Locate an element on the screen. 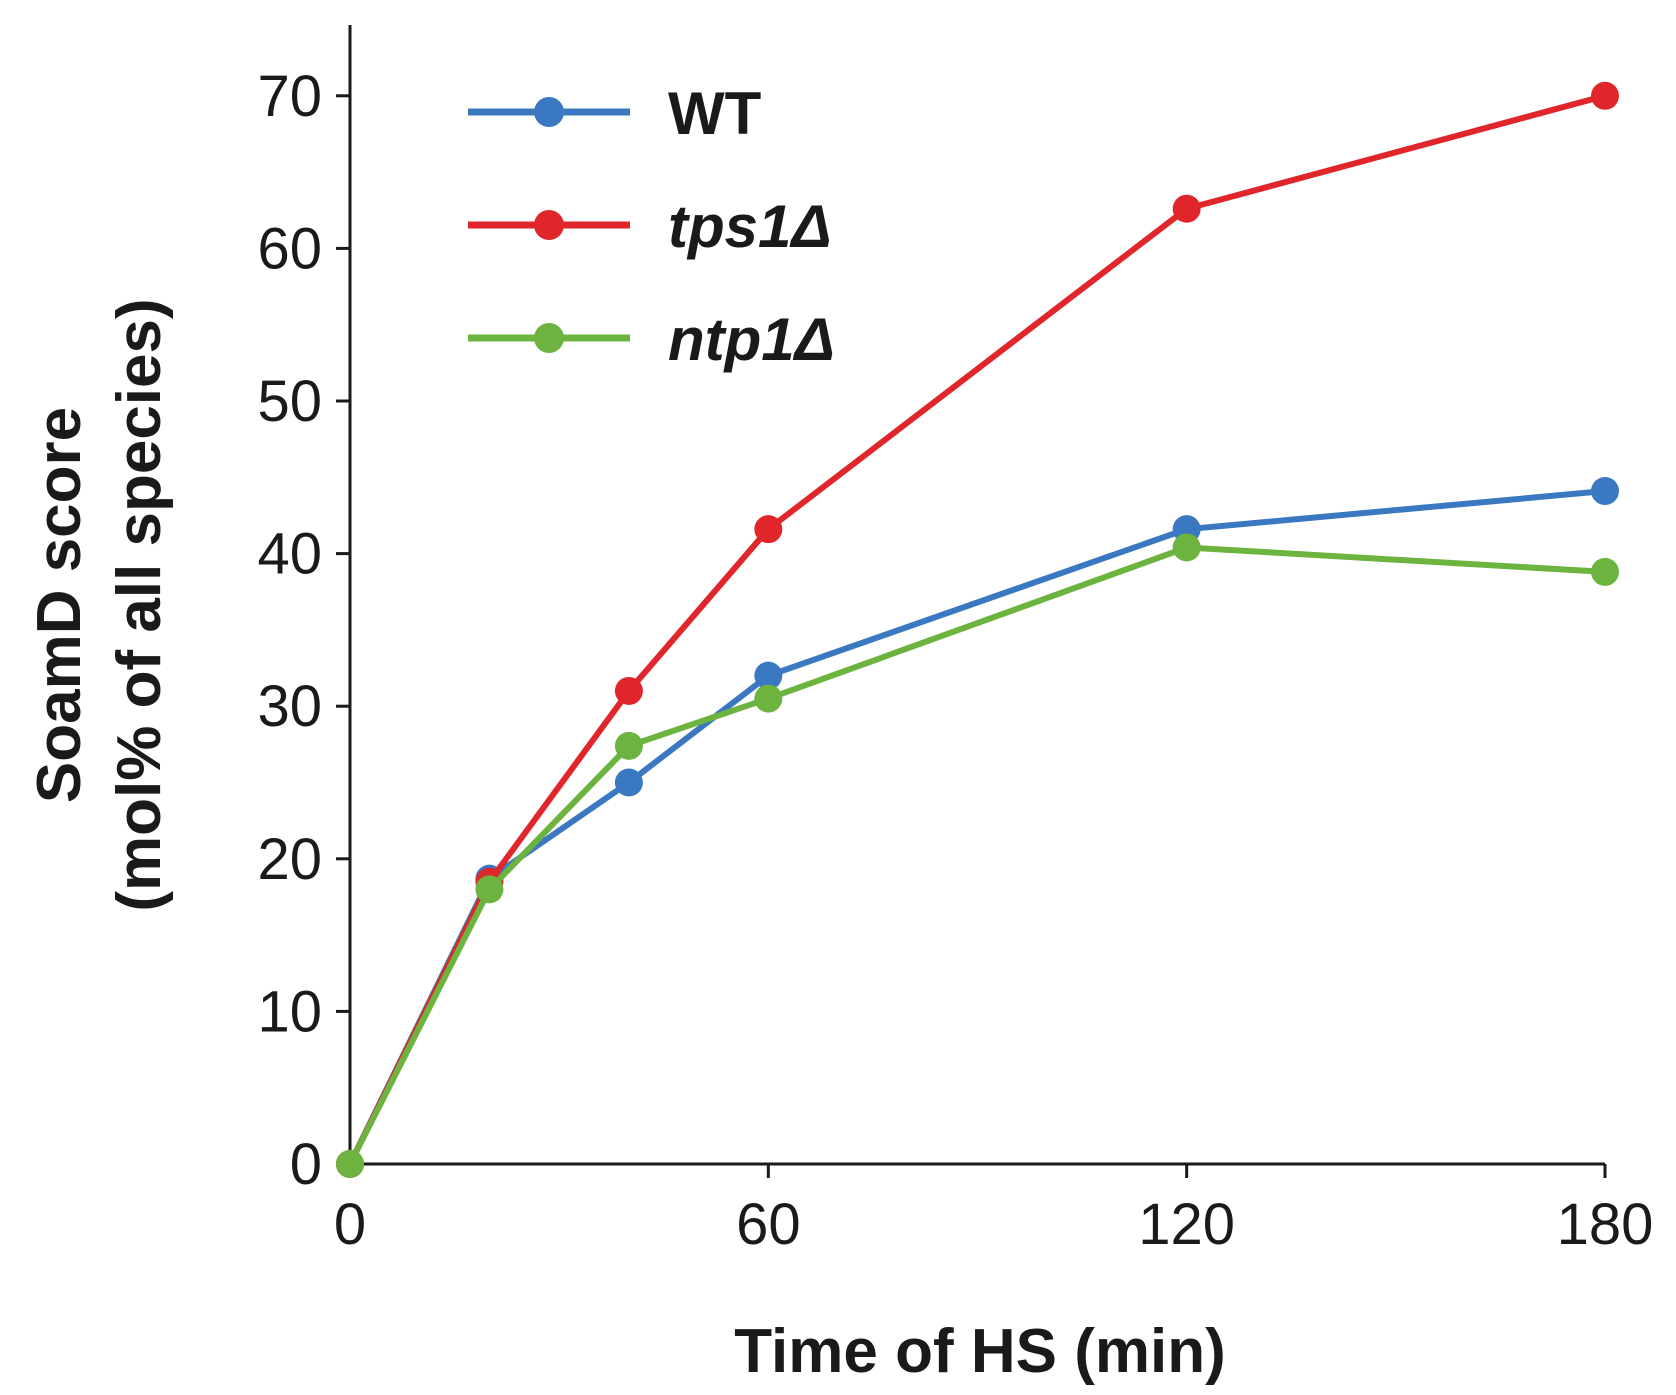  y-ticks: 0 10 20 30 40 50 60 70 is located at coordinates (303, 630).